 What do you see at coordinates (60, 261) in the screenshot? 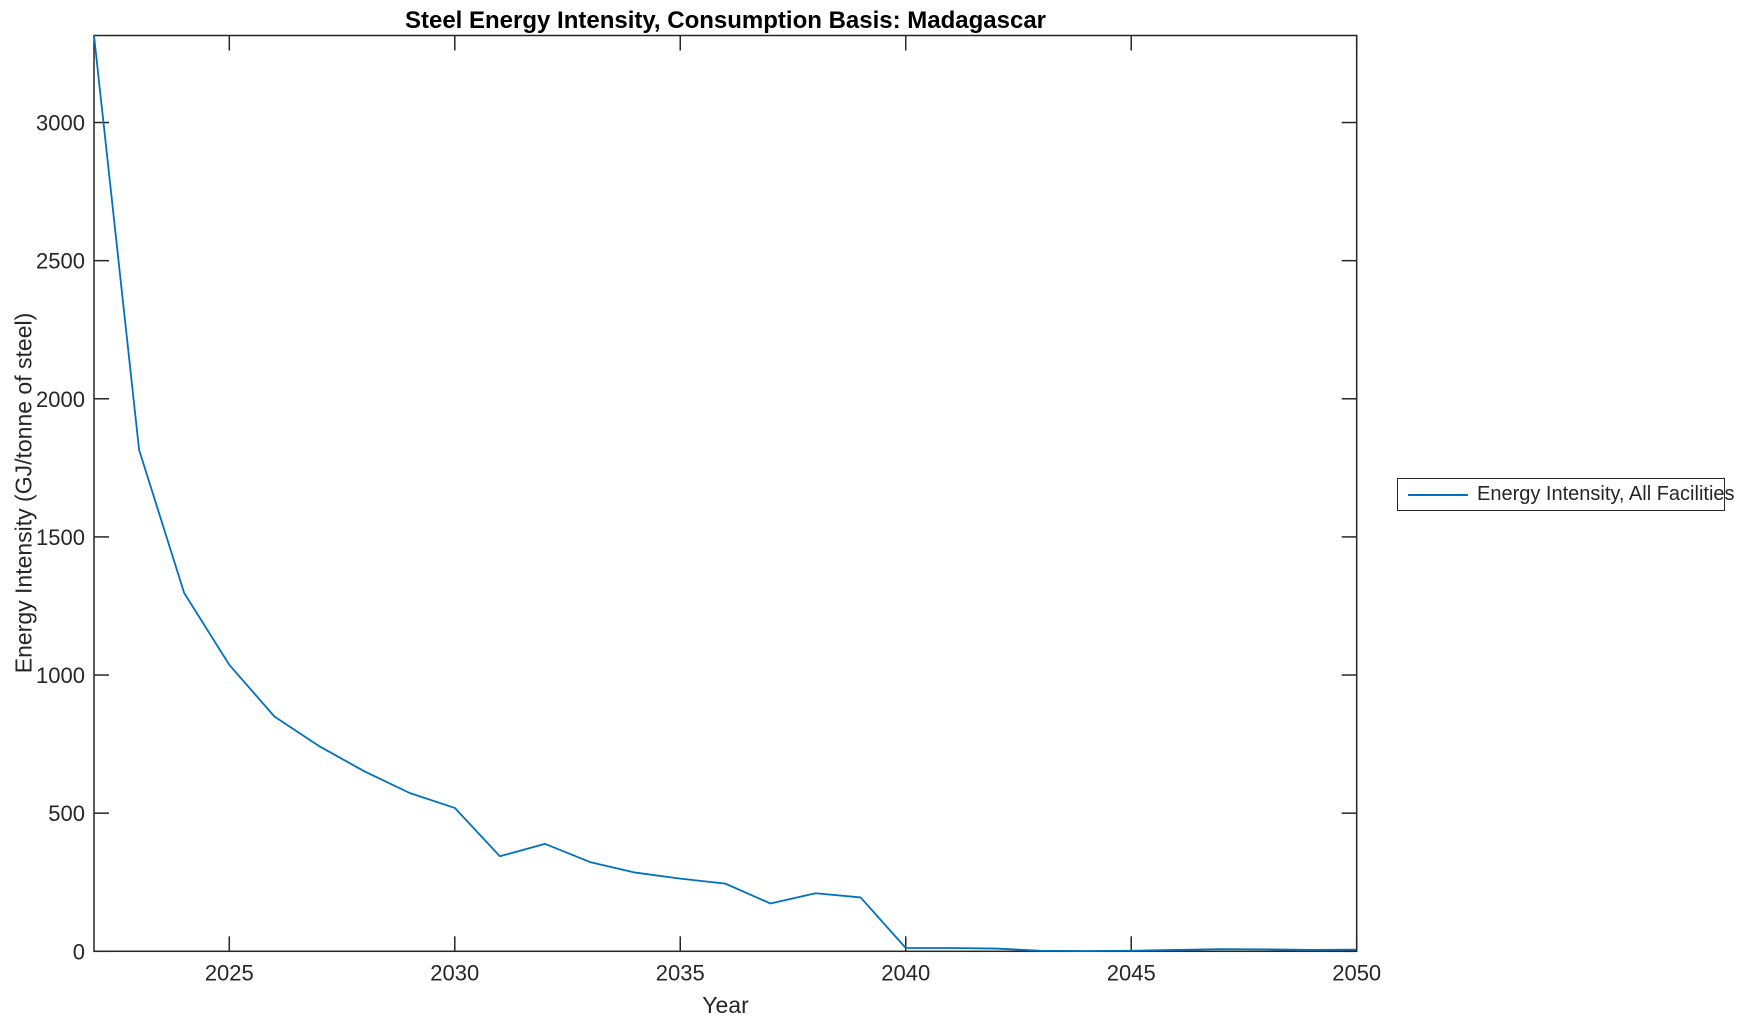
I see `y-tick-label: 2500` at bounding box center [60, 261].